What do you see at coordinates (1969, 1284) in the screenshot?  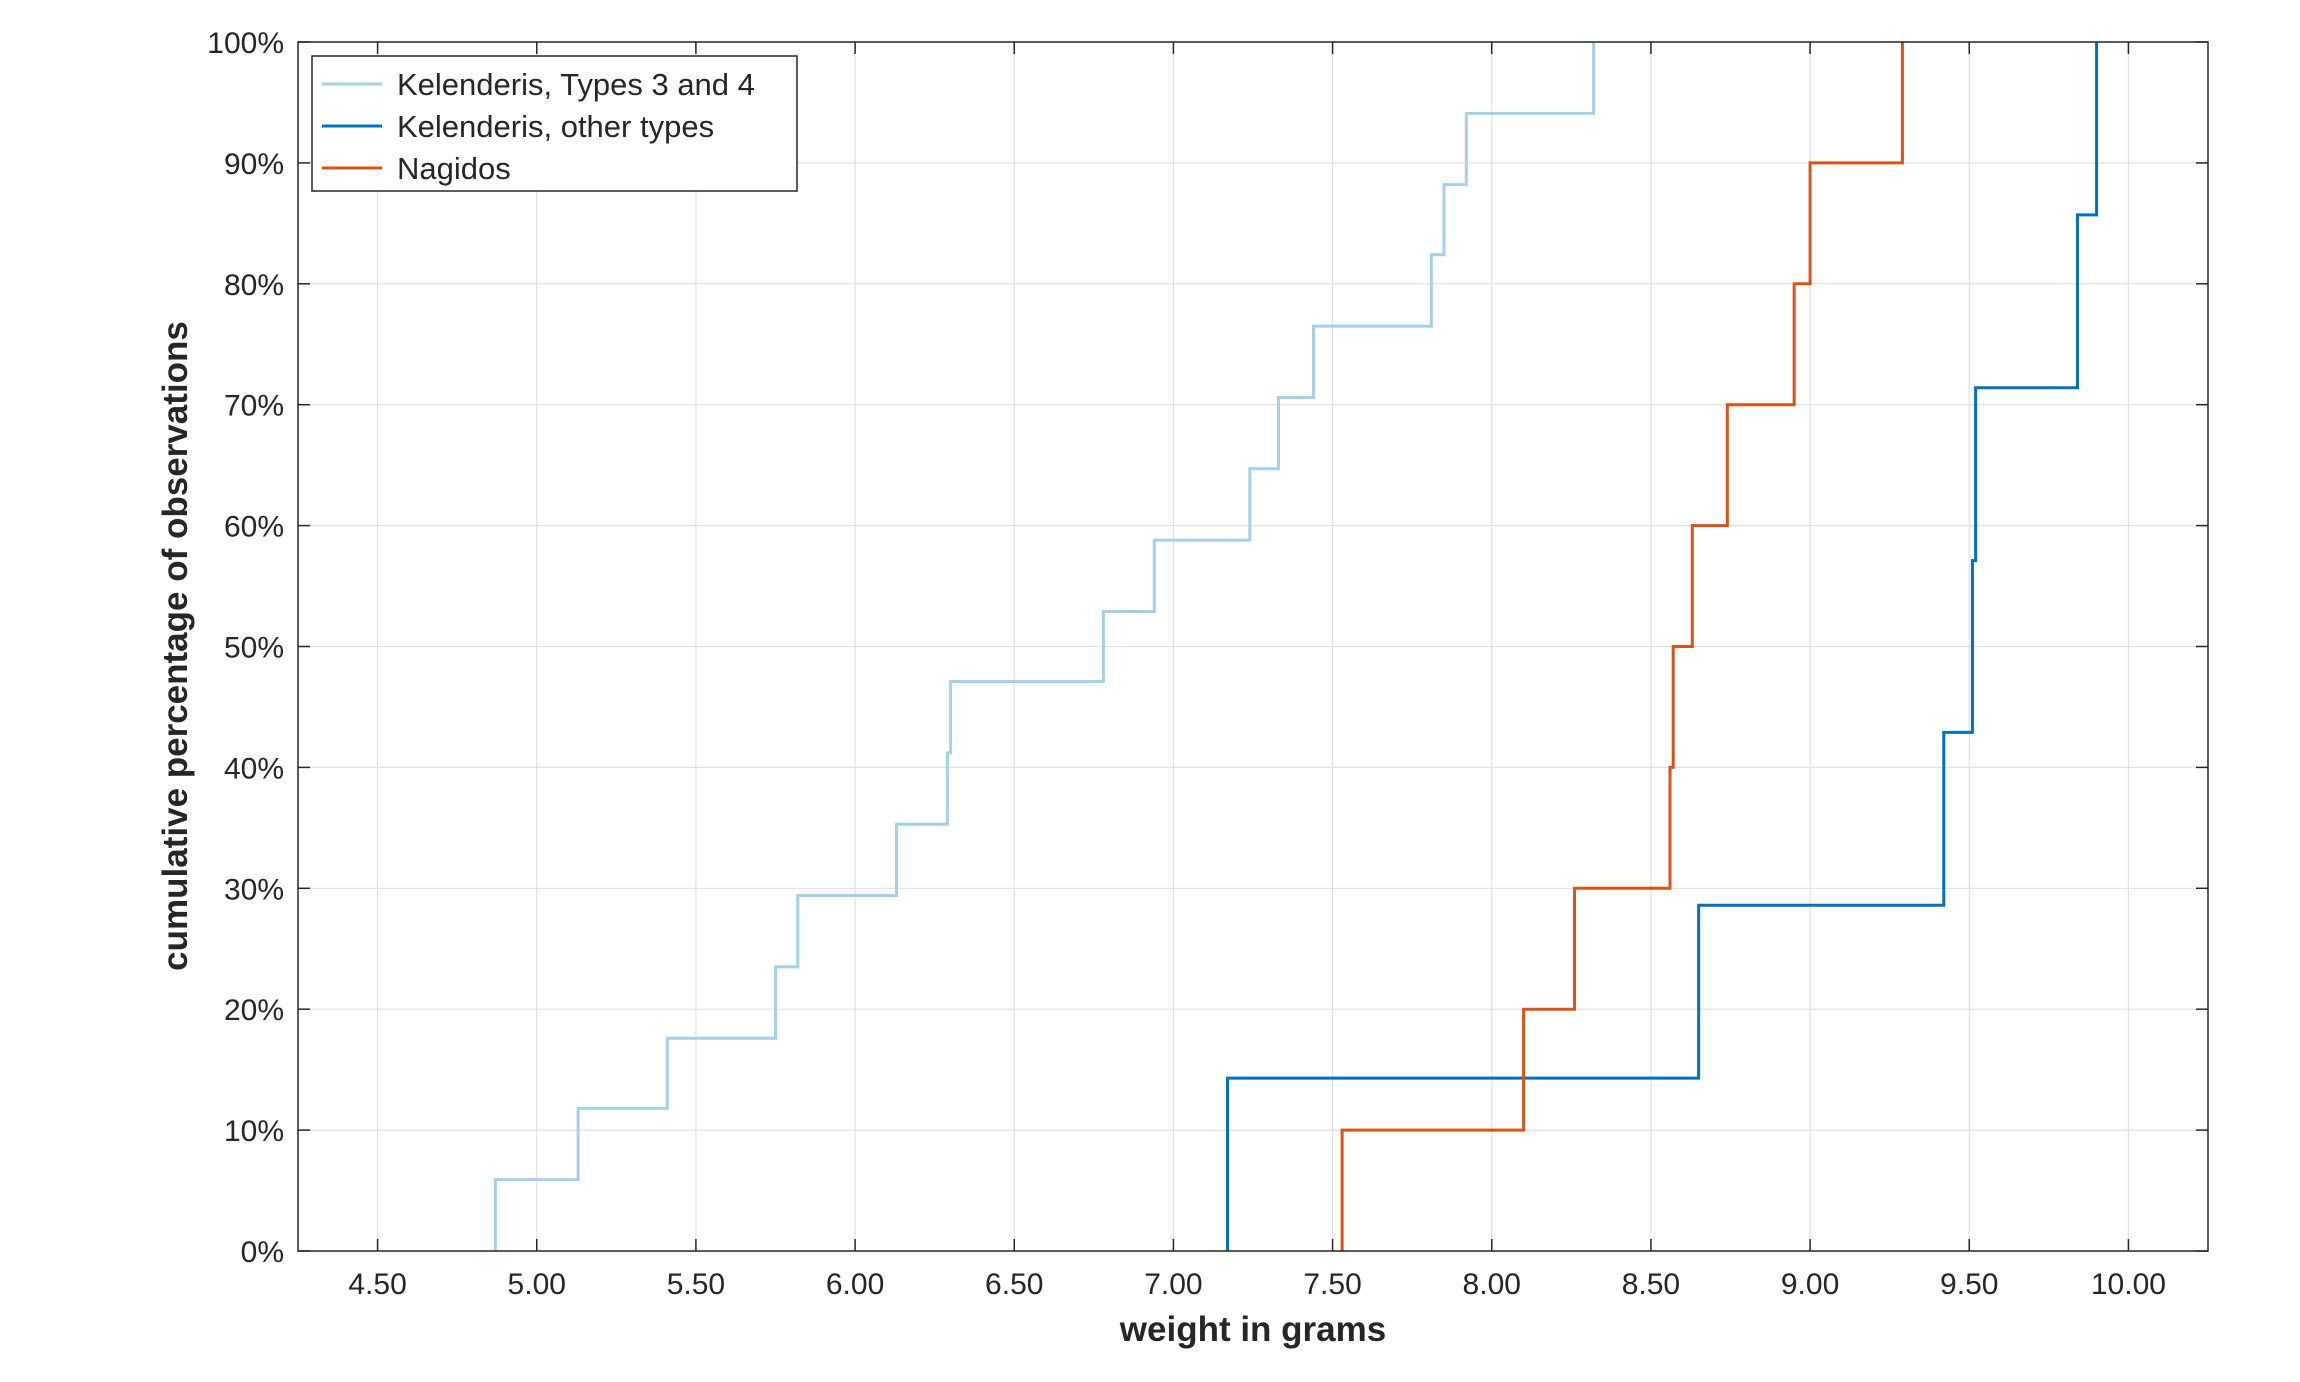 I see `x-tick-label: 9.50` at bounding box center [1969, 1284].